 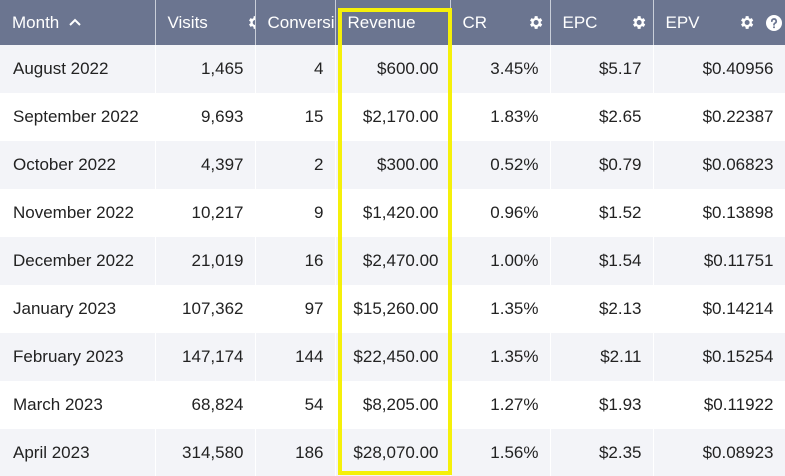 What do you see at coordinates (602, 261) in the screenshot?
I see `cell-epc: $1.54` at bounding box center [602, 261].